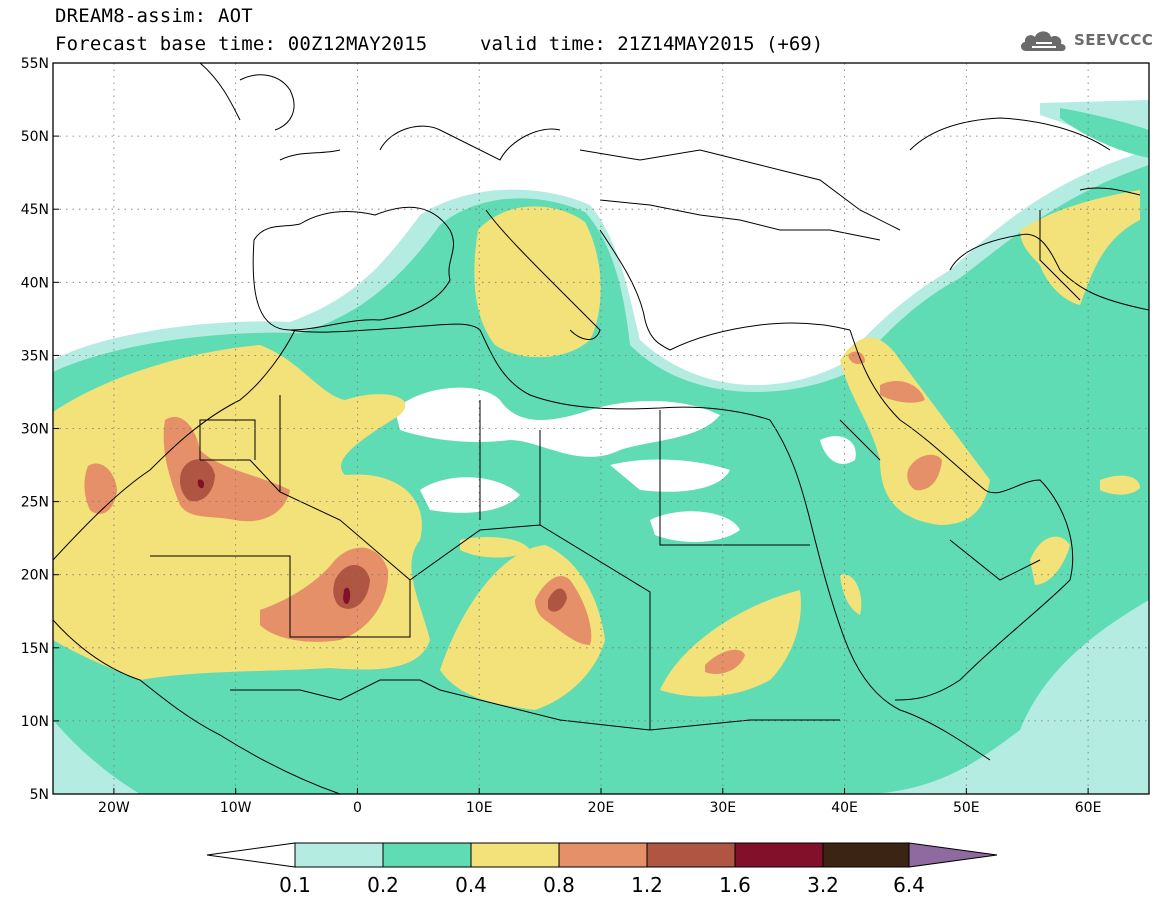  What do you see at coordinates (953, 855) in the screenshot?
I see `colorbar-high-extension` at bounding box center [953, 855].